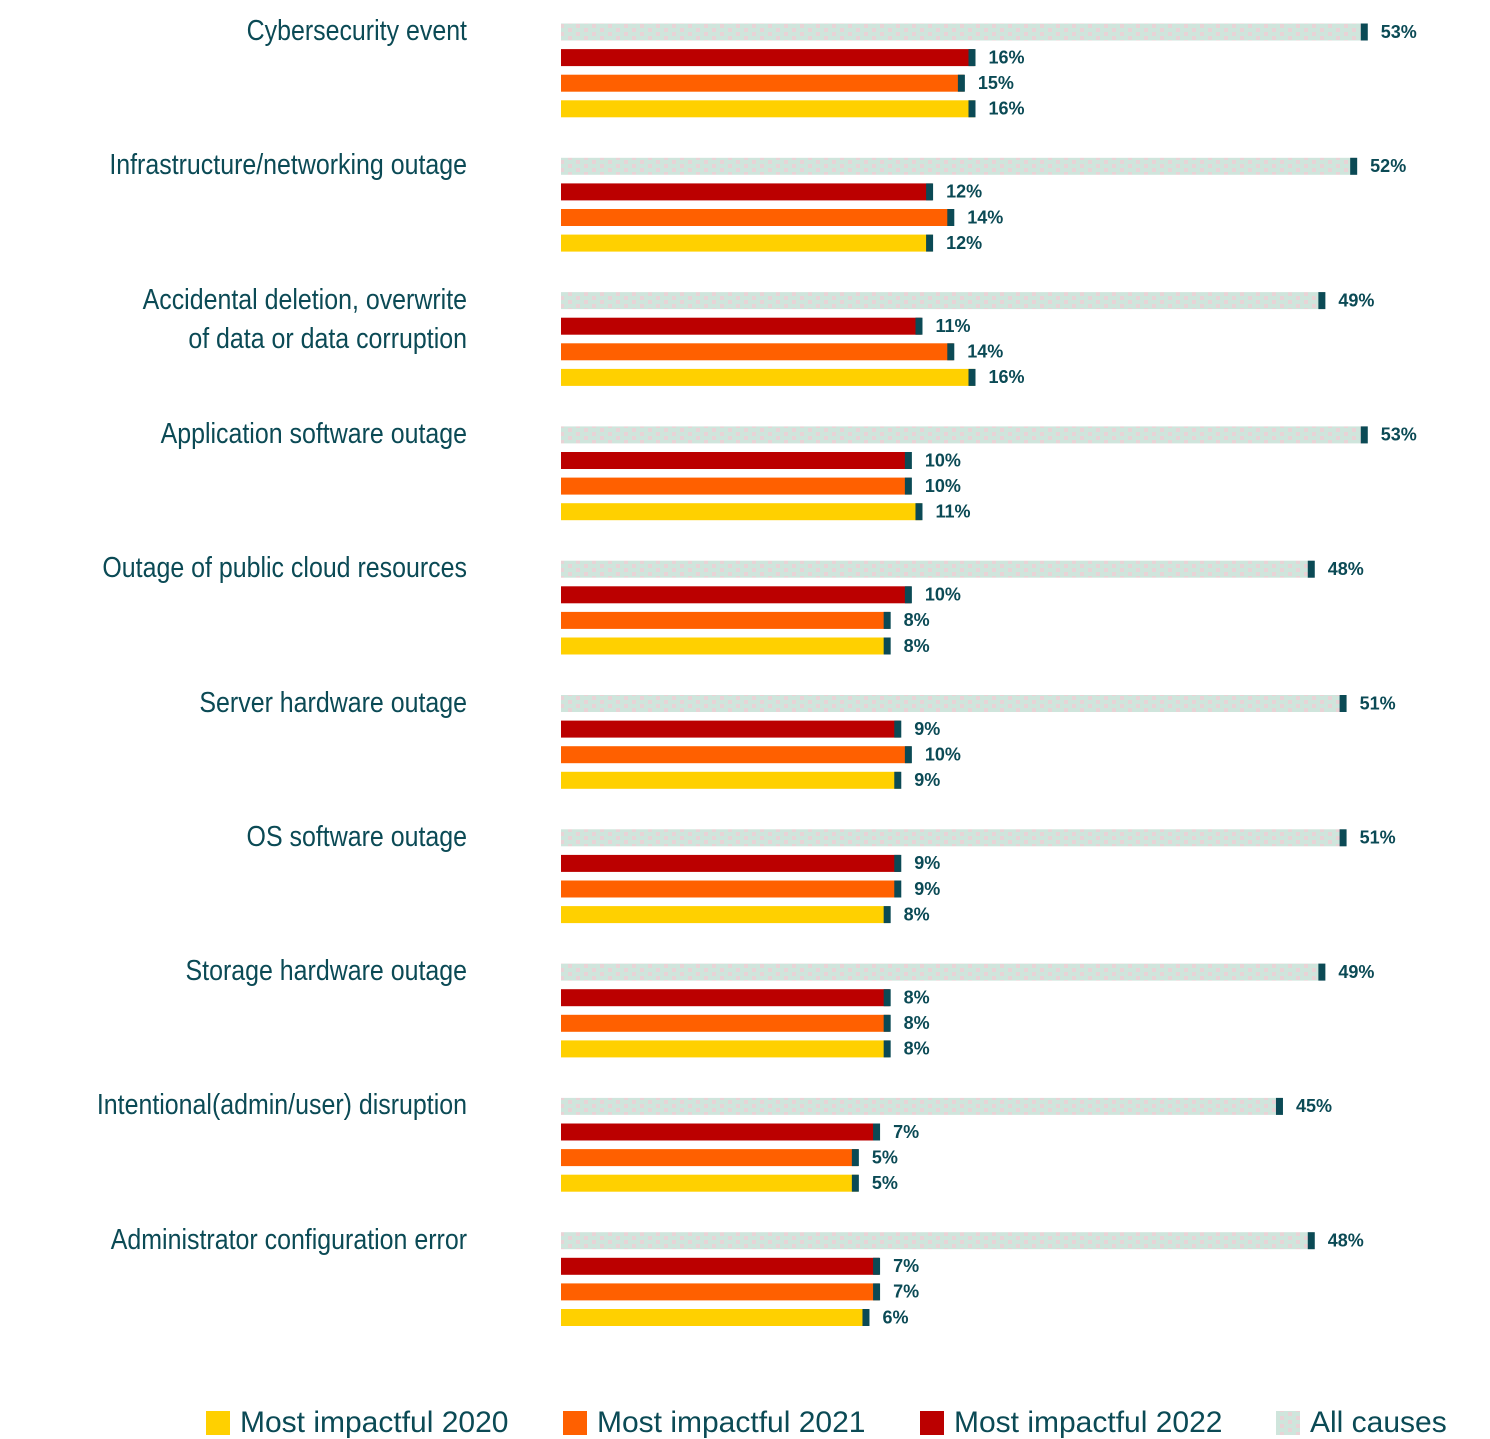 The height and width of the screenshot is (1439, 1490). Describe the element at coordinates (1314, 1106) in the screenshot. I see `value-label: 45%` at that location.